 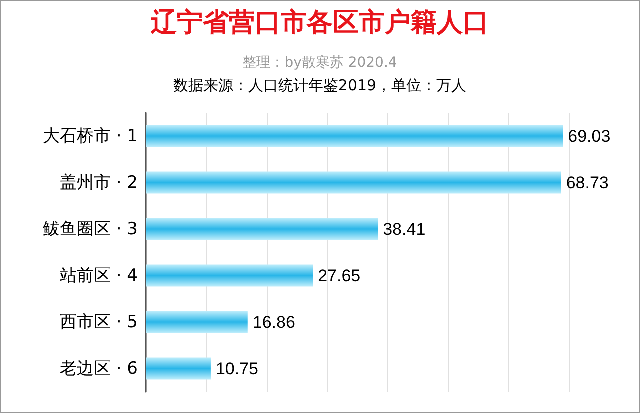 What do you see at coordinates (274, 322) in the screenshot?
I see `data-label: 16.86` at bounding box center [274, 322].